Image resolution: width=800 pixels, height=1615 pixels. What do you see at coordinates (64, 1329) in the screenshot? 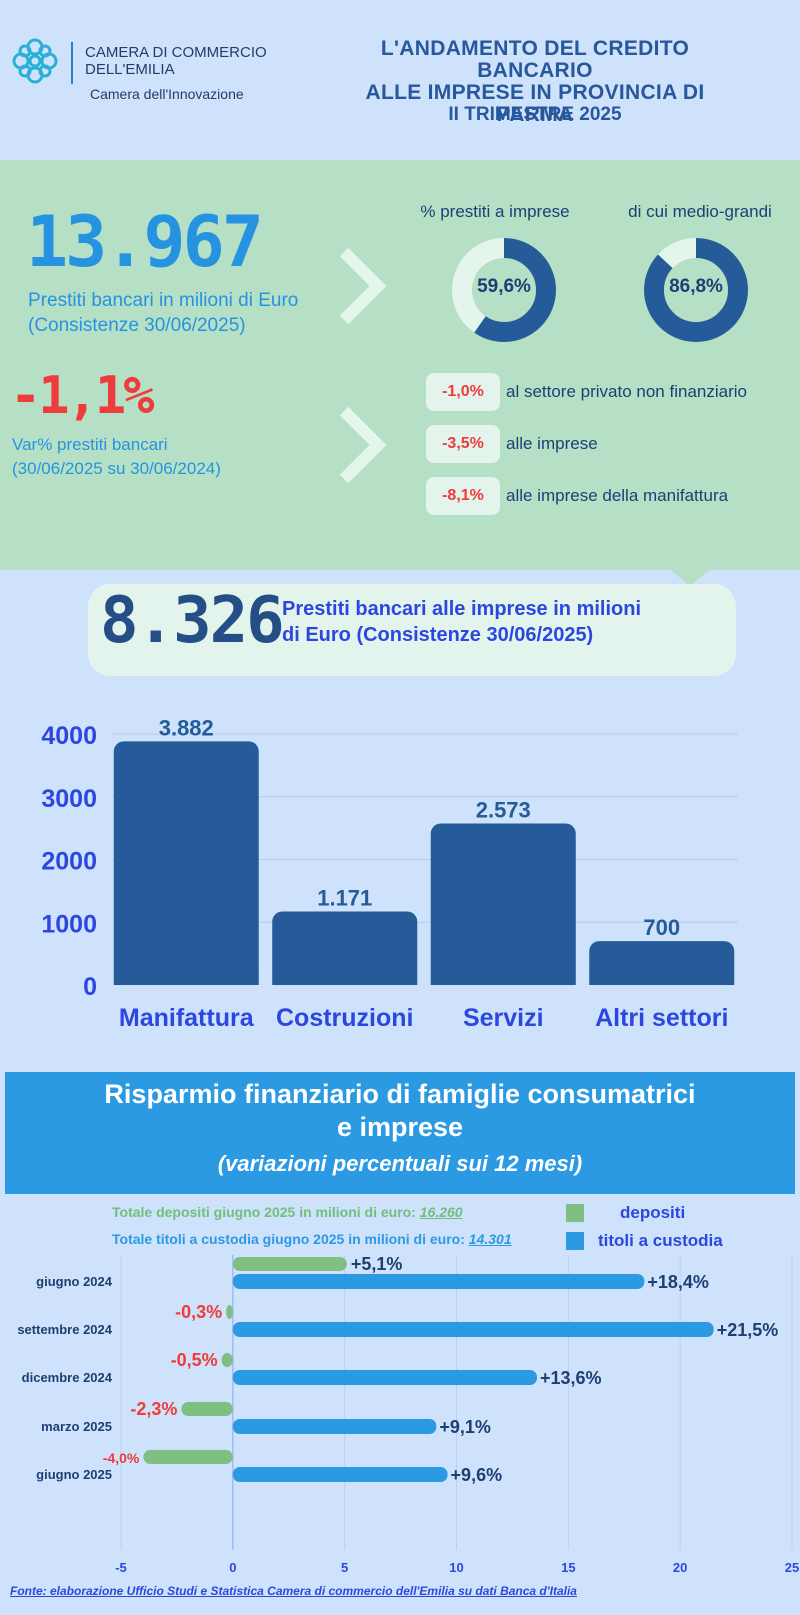
I see `y-category-label: settembre 2024` at bounding box center [64, 1329].